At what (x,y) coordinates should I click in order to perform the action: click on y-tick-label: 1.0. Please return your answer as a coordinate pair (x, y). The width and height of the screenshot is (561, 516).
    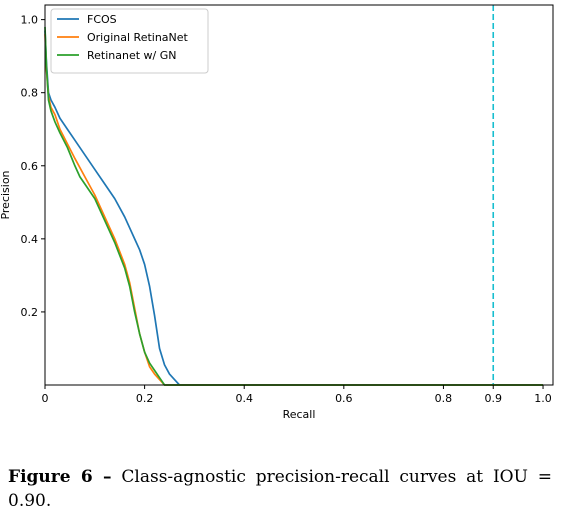
    Looking at the image, I should click on (30, 20).